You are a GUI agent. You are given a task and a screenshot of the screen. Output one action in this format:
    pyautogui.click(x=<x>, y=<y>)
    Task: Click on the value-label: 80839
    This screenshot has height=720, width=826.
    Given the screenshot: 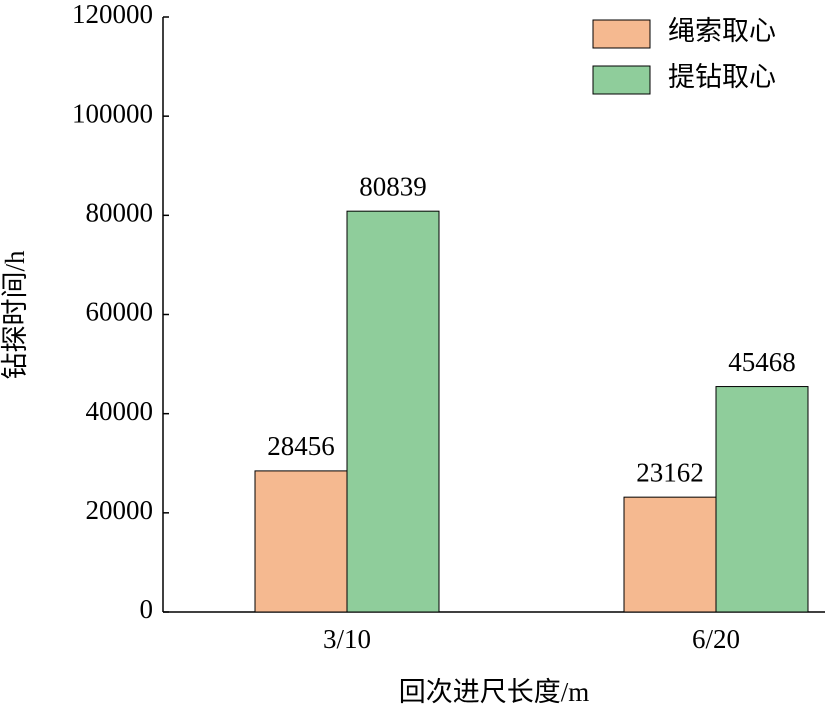 What is the action you would take?
    pyautogui.click(x=393, y=186)
    